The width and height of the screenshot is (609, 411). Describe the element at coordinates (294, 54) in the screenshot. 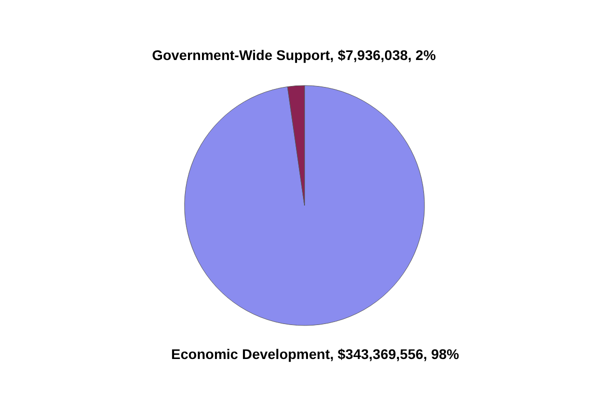

I see `slice-label: Government-Wide Support, $7,936,038, 2%` at that location.